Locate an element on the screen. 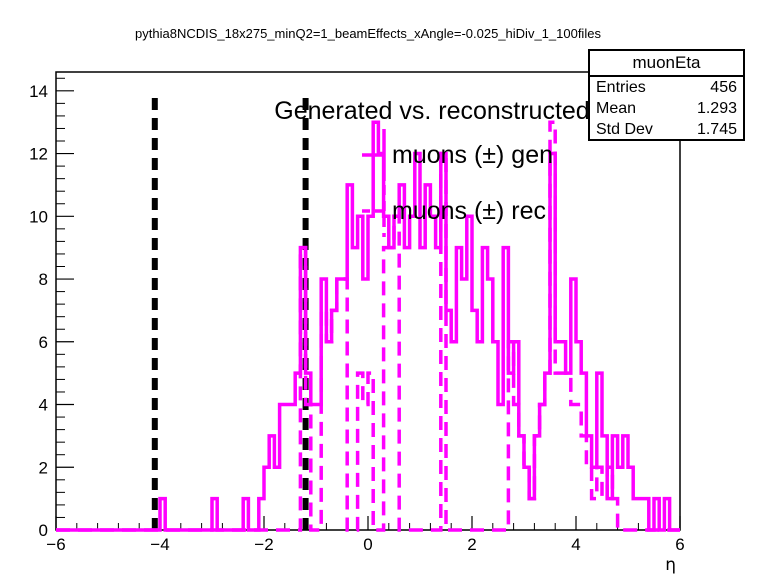 The width and height of the screenshot is (778, 587). stats-row-mean: Mean 1.293 is located at coordinates (666, 108).